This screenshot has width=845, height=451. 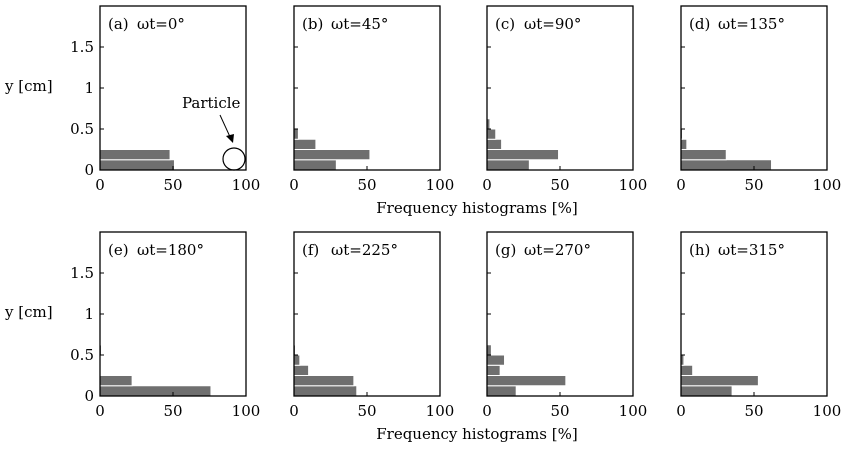 I want to click on panel-letter: (b), so click(x=312, y=24).